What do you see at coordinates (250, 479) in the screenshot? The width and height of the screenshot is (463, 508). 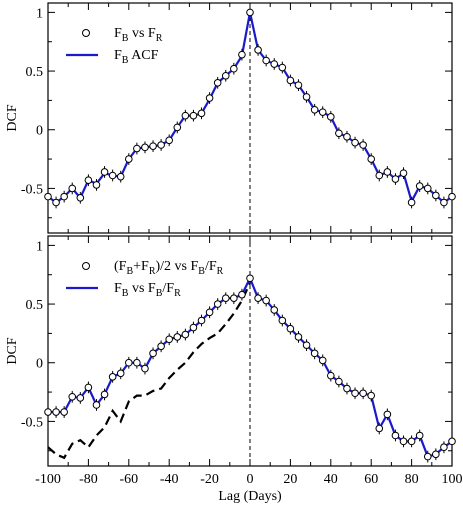 I see `x-tick-label: 0` at bounding box center [250, 479].